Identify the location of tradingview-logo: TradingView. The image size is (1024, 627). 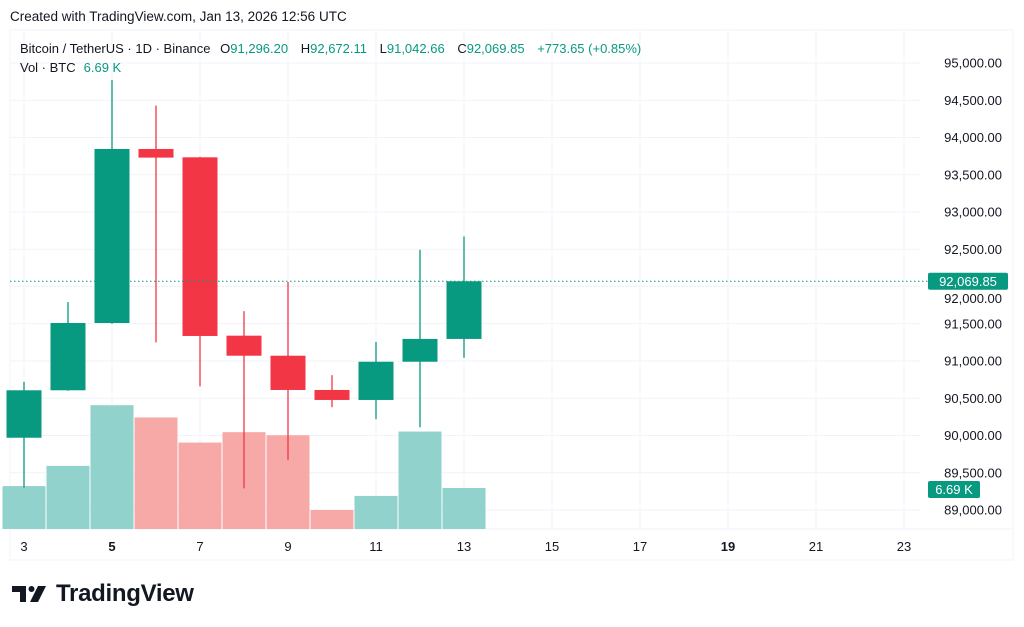
(103, 594).